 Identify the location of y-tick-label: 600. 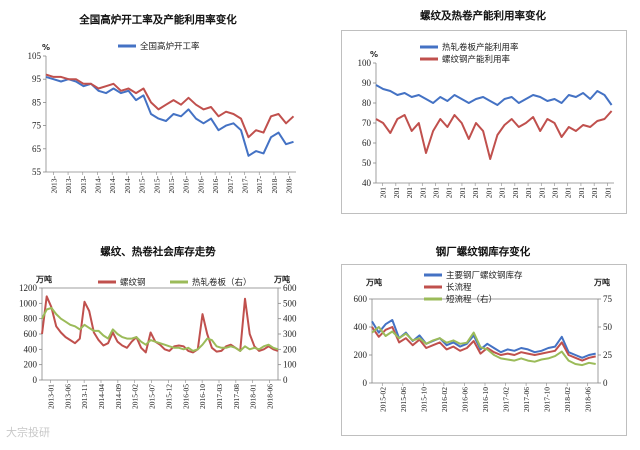
(361, 299).